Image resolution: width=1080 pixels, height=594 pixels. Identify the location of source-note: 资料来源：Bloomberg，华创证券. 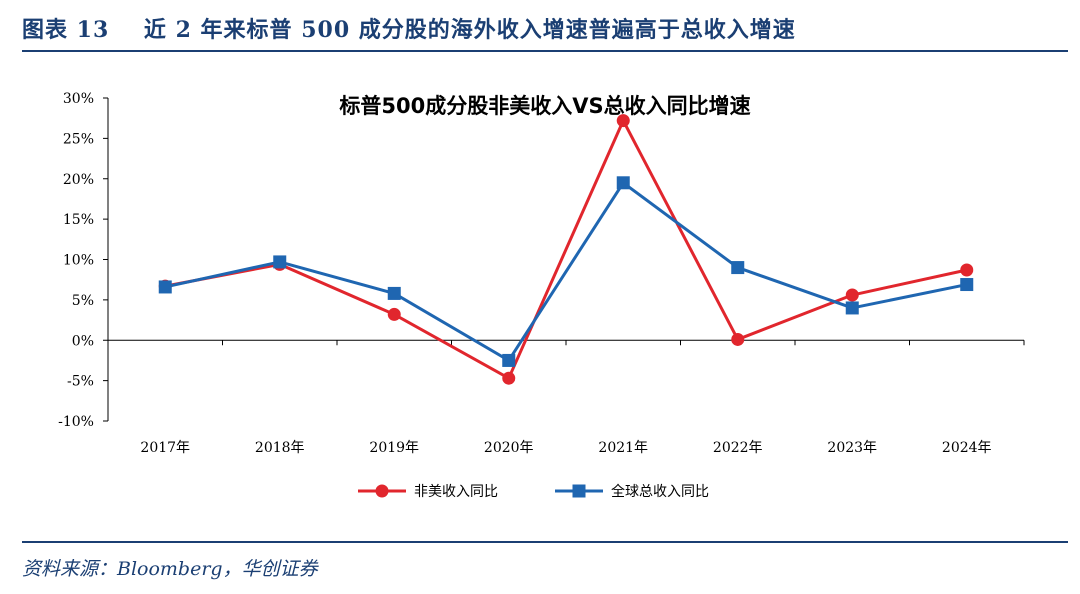
(170, 569).